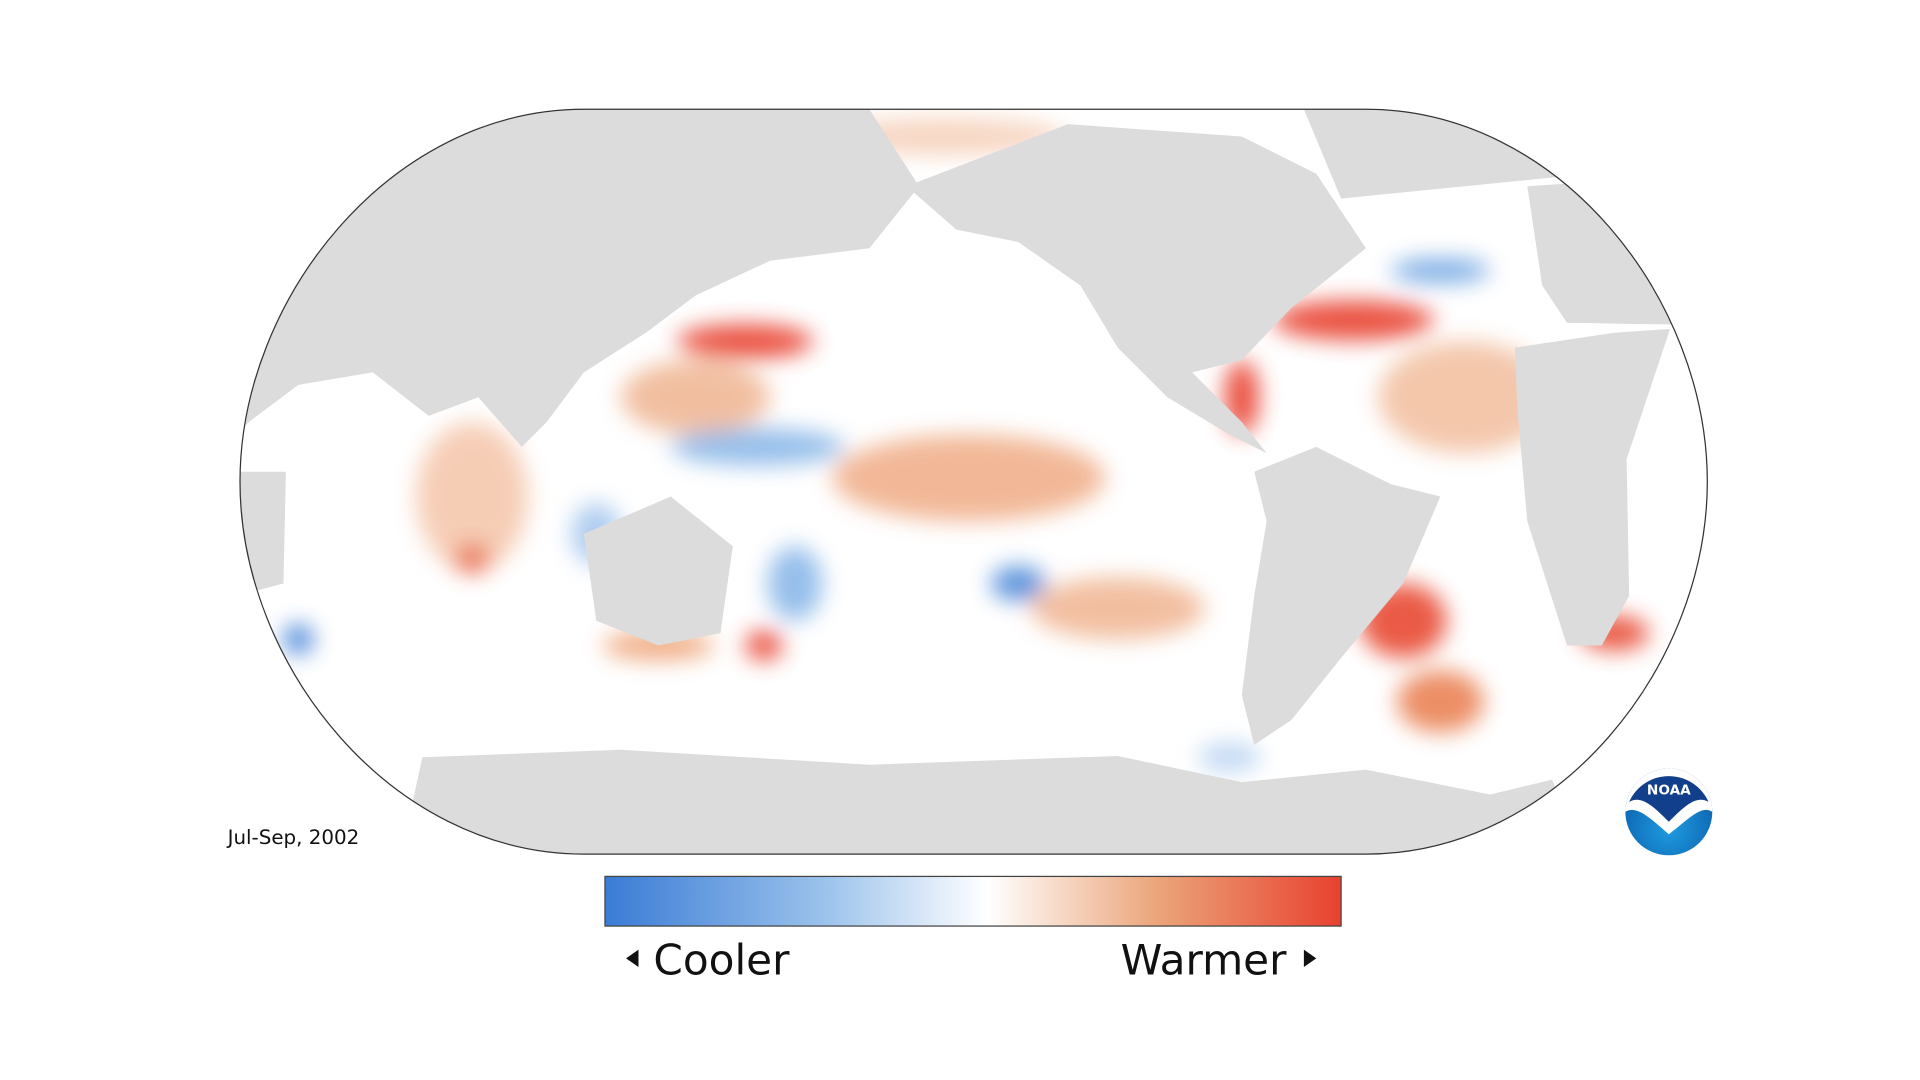 This screenshot has height=1080, width=1920. Describe the element at coordinates (721, 959) in the screenshot. I see `cooler-label: Cooler` at that location.